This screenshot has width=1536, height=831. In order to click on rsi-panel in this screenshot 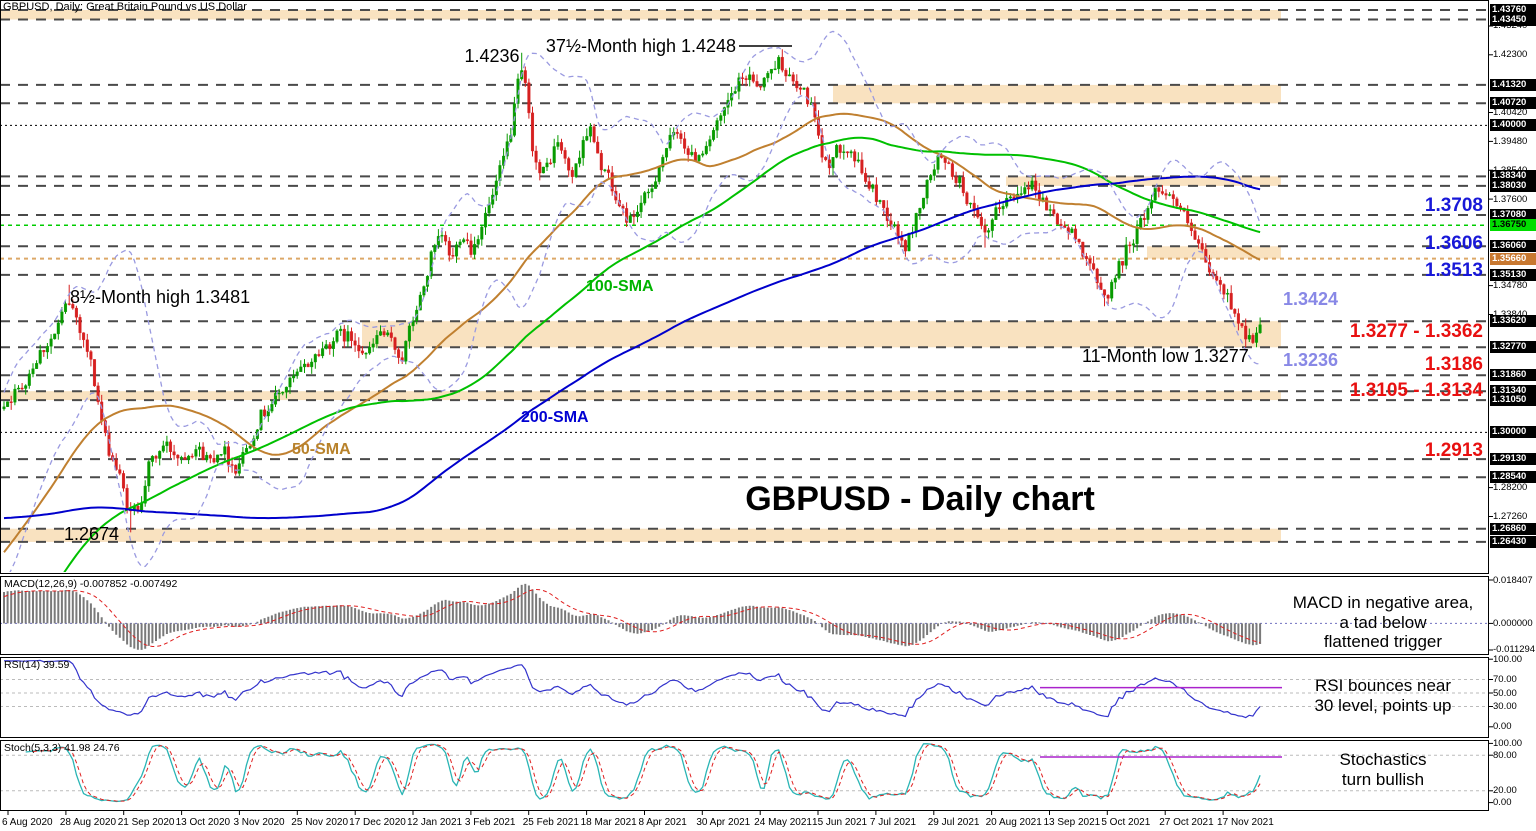, I will do `click(744, 697)`.